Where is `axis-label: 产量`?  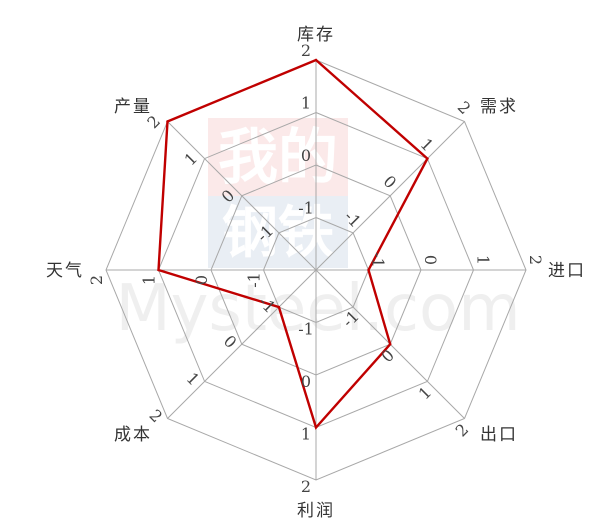
axis-label: 产量 is located at coordinates (133, 107).